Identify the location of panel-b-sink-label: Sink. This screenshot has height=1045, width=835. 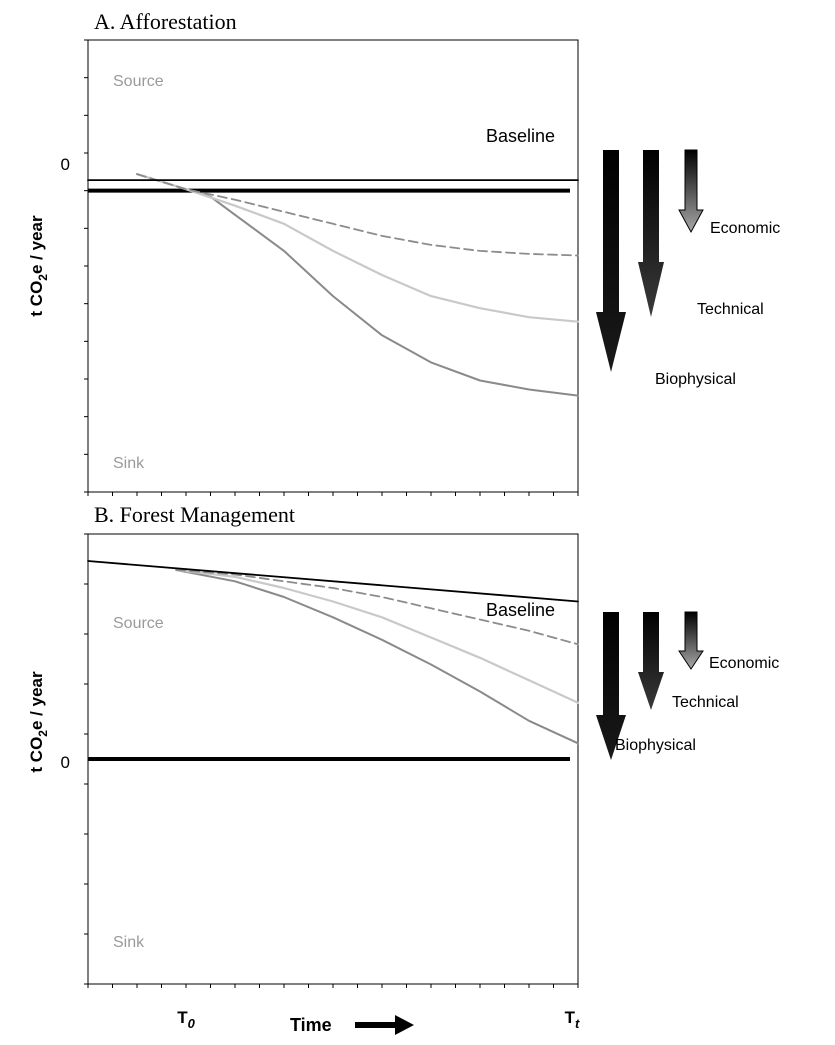
(129, 942).